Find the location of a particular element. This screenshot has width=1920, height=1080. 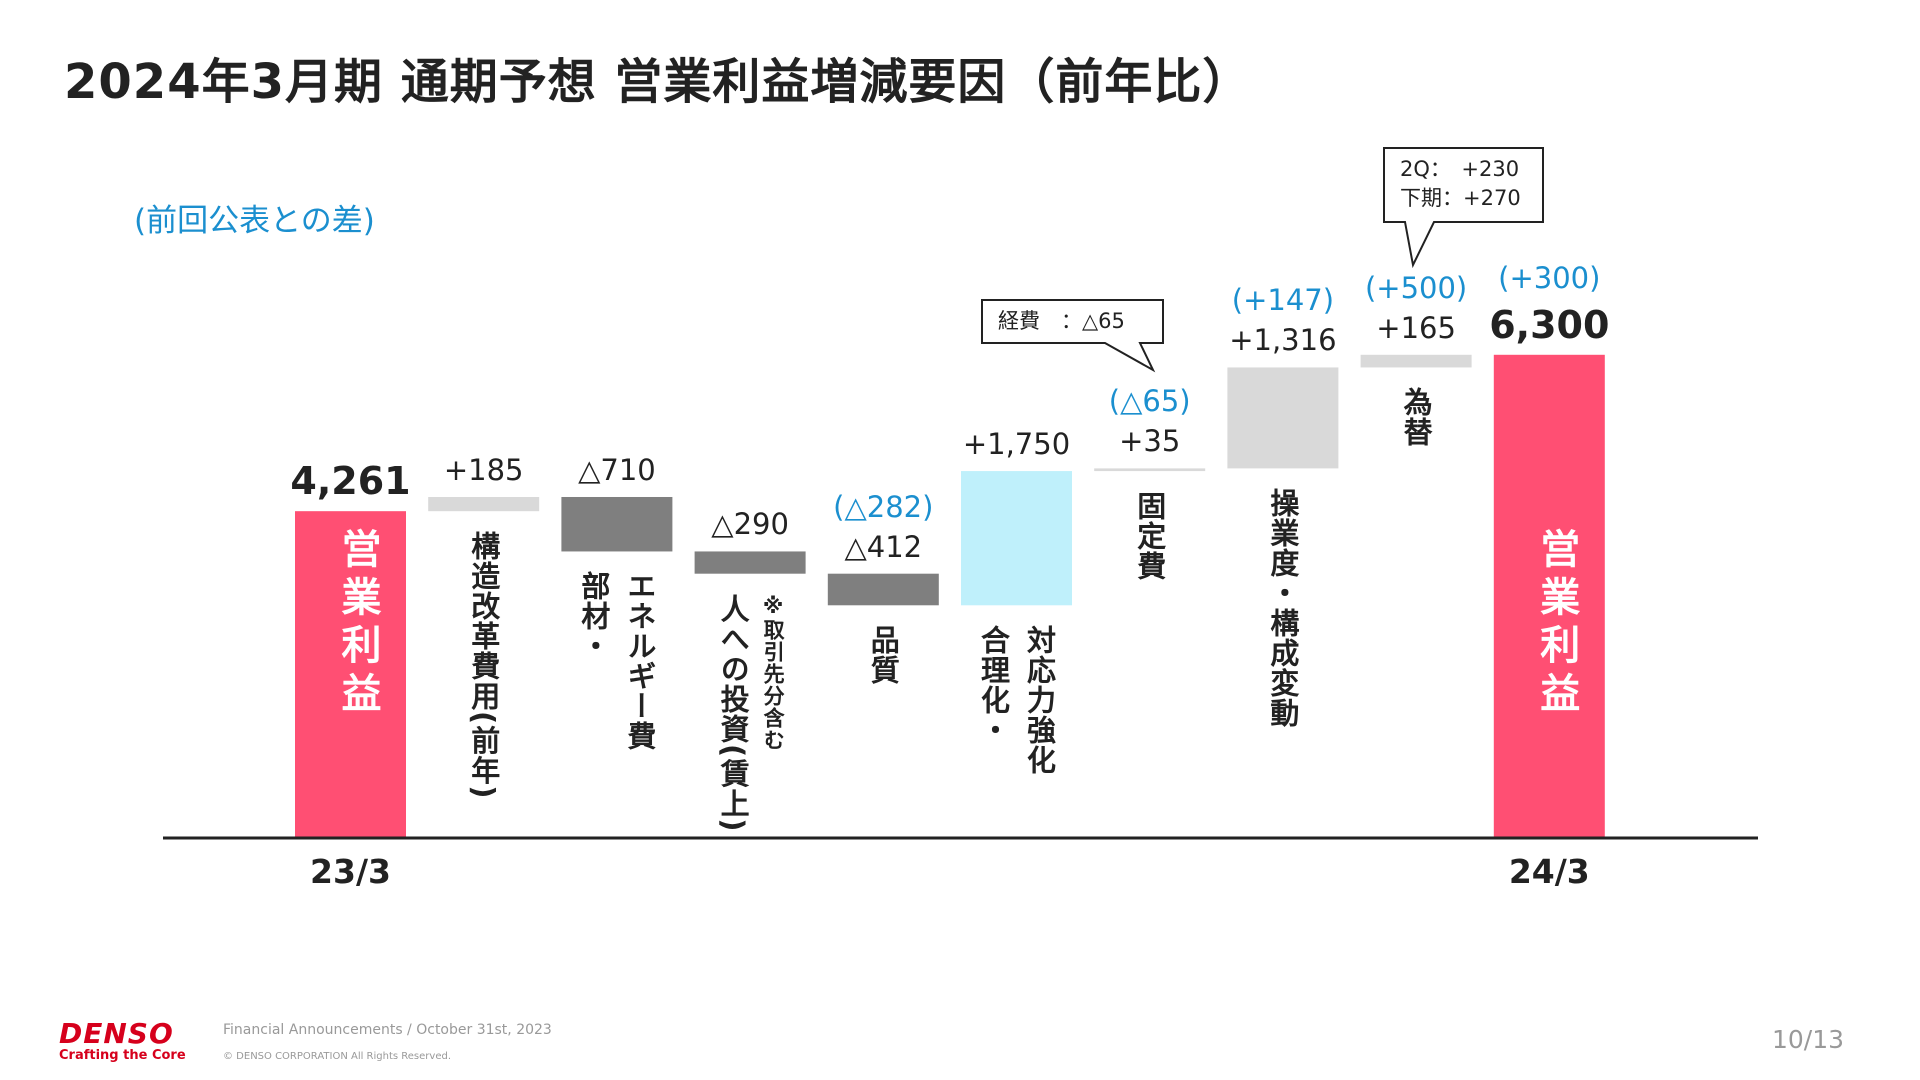

callout-text: 2Q： +230 下期：+270 is located at coordinates (1460, 184).